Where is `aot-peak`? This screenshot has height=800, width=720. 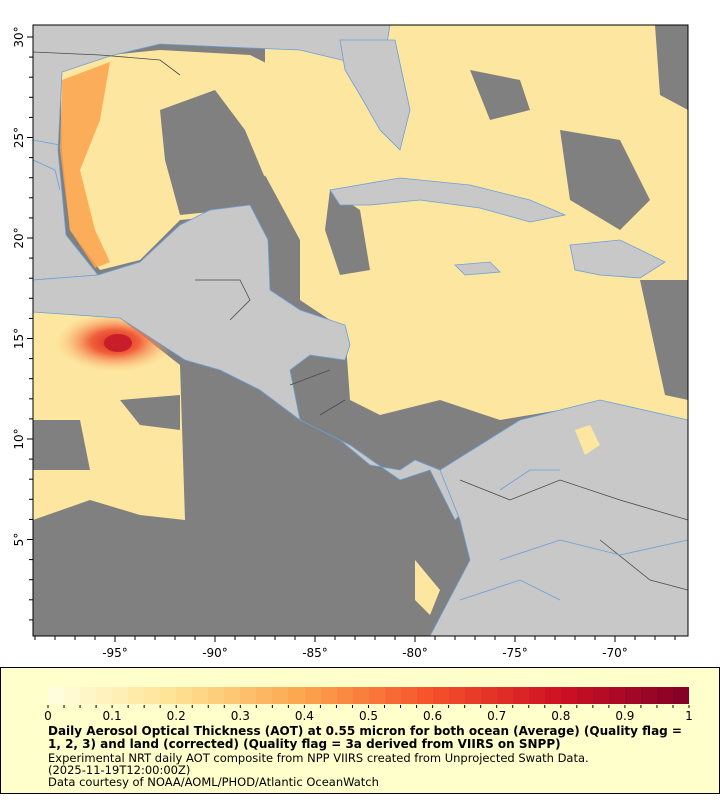
aot-peak is located at coordinates (118, 343).